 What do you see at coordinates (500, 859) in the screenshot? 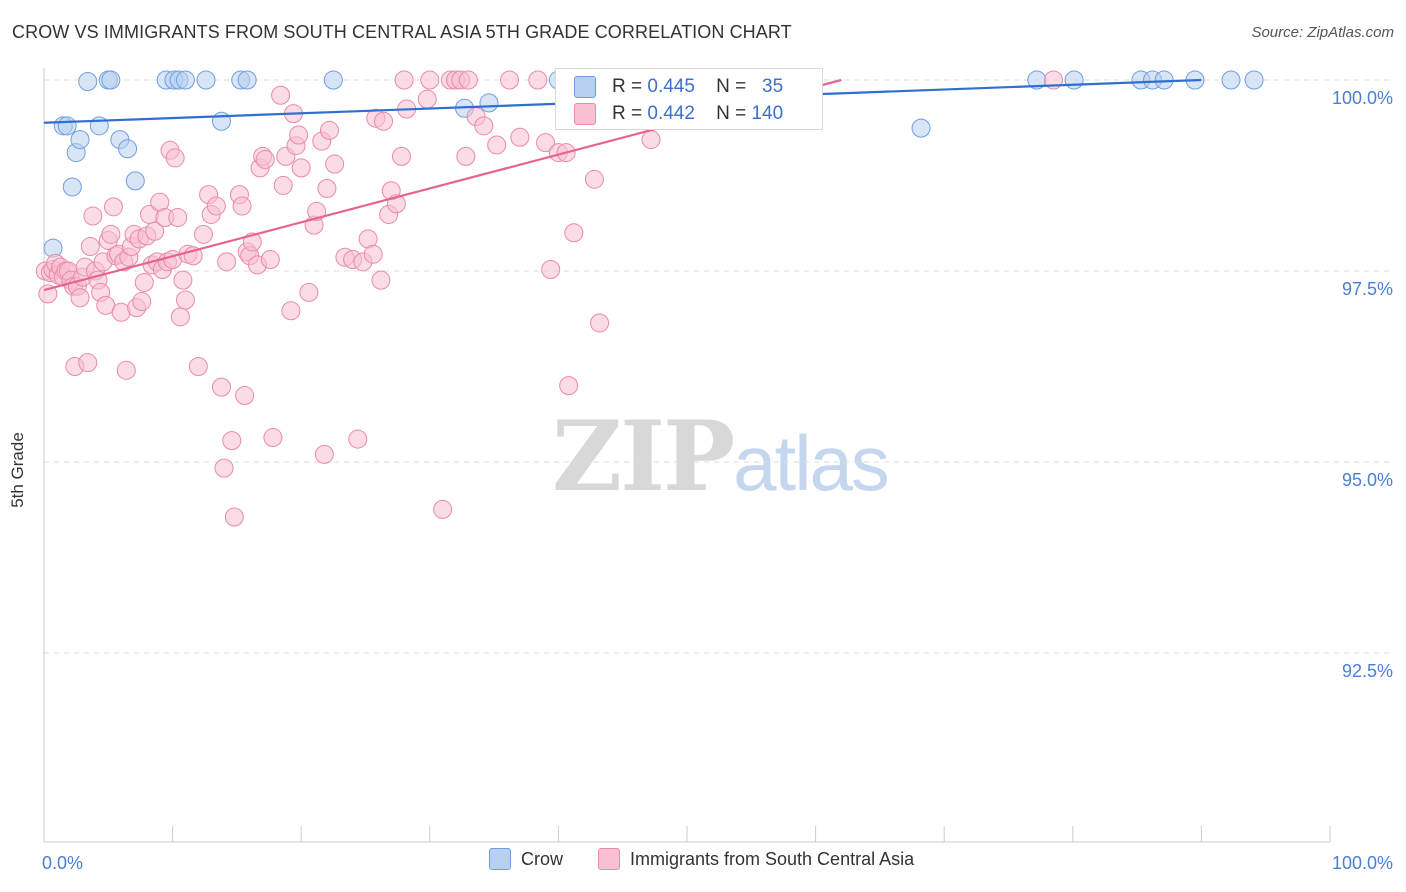
I see `legend-swatch-crow` at bounding box center [500, 859].